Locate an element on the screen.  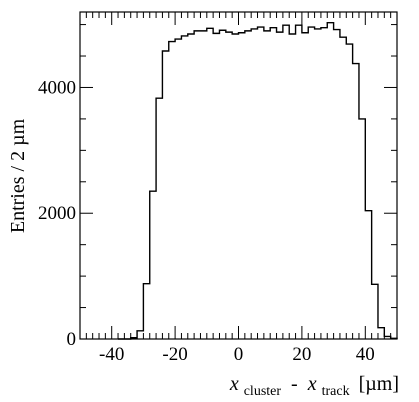
x-label-unit: [µm] is located at coordinates (379, 384).